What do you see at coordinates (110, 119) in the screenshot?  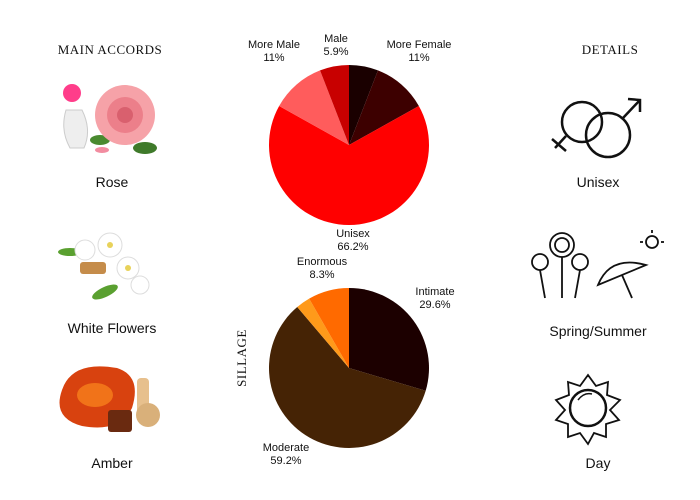 I see `rose-image` at bounding box center [110, 119].